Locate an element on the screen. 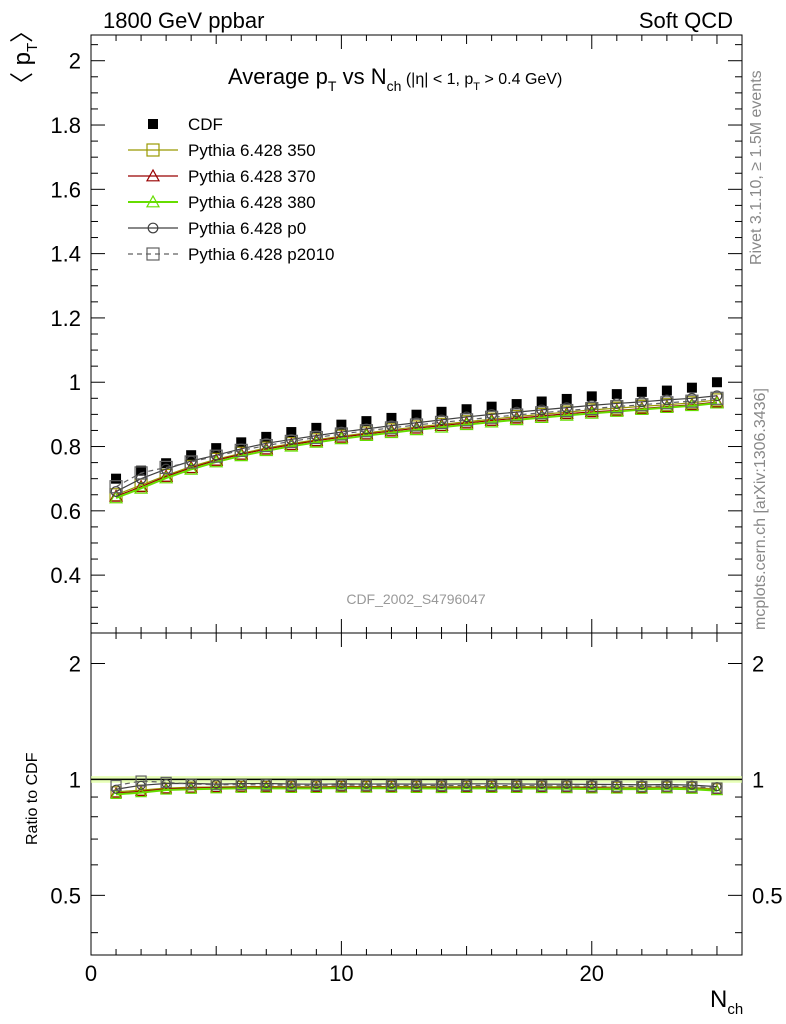 The width and height of the screenshot is (786, 1024). x-tick-label: 0 is located at coordinates (91, 973).